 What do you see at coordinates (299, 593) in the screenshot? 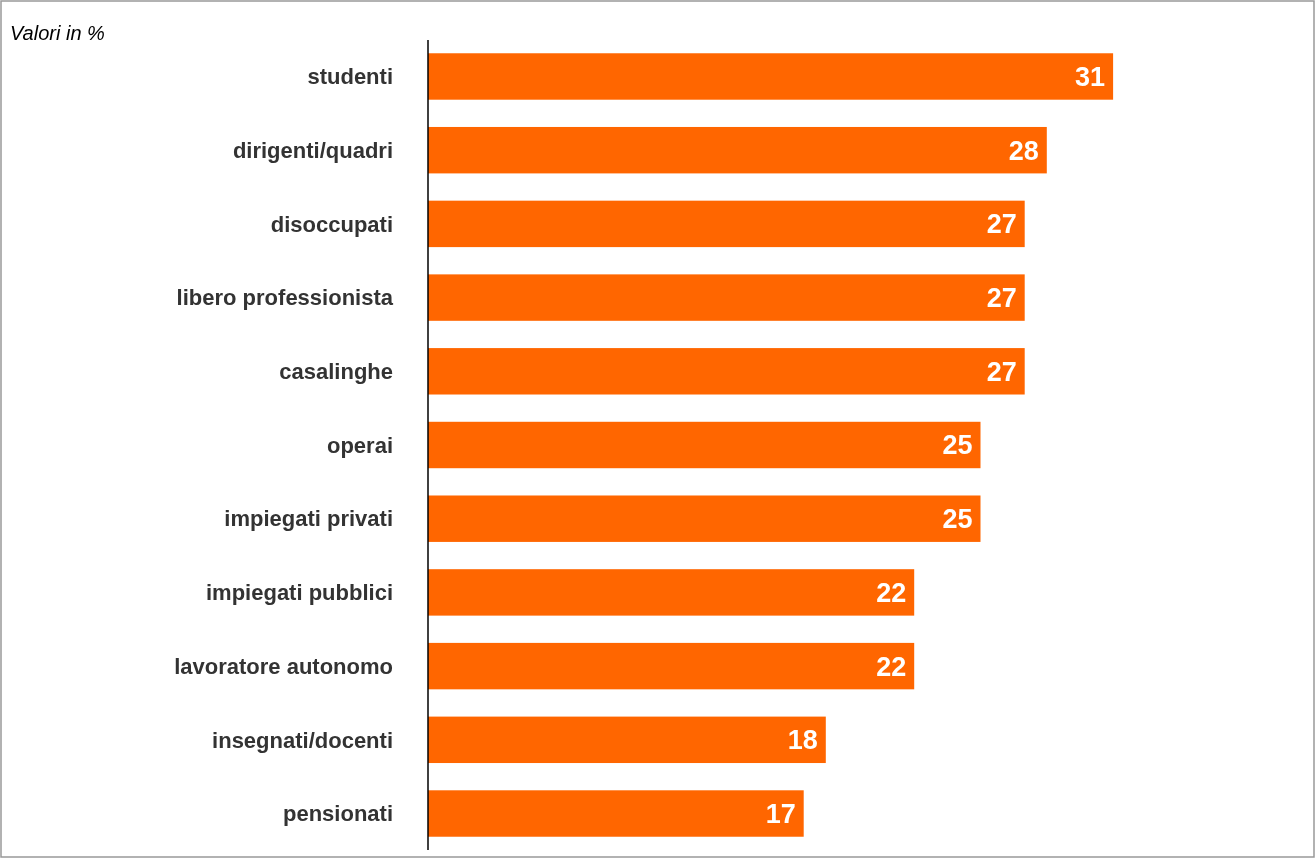
I see `y-tick-label: impiegati pubblici` at bounding box center [299, 593].